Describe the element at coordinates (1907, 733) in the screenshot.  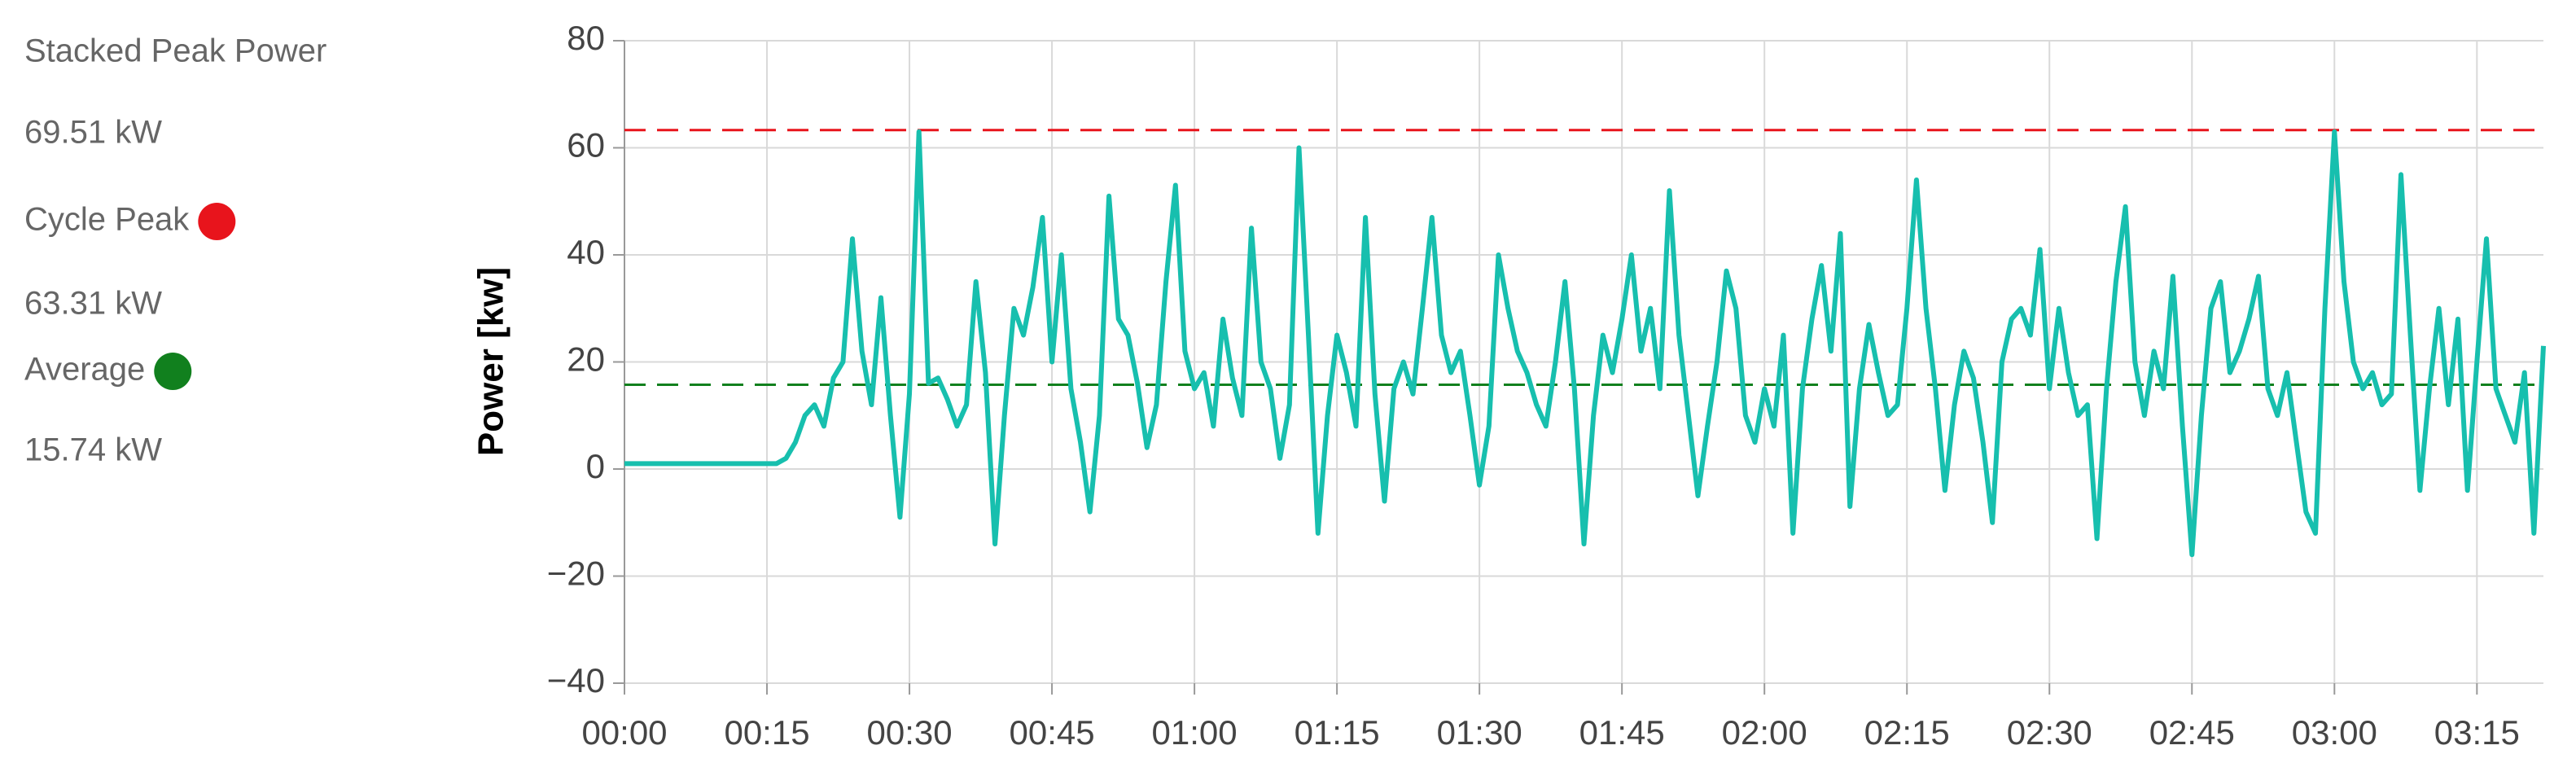
I see `x-tick-label: 02:15` at that location.